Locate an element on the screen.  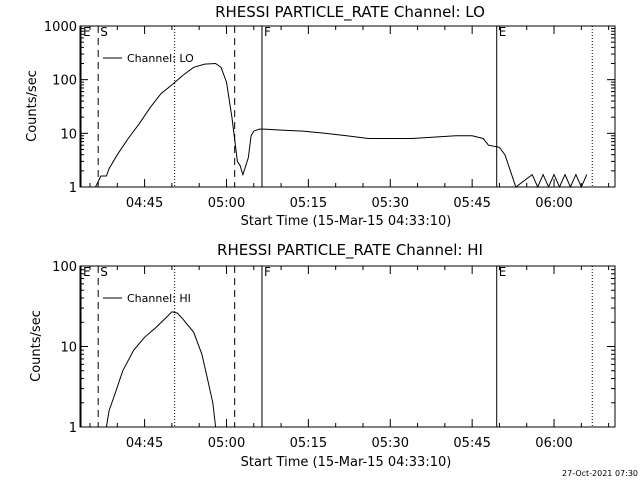
lo-x-axis-label: Start Time (15-Mar-15 04:33:10) is located at coordinates (346, 221).